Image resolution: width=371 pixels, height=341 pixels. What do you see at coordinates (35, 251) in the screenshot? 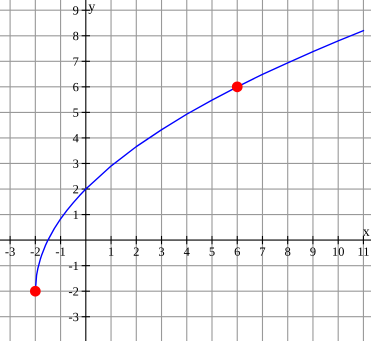
I see `x-tick-label: -2` at bounding box center [35, 251].